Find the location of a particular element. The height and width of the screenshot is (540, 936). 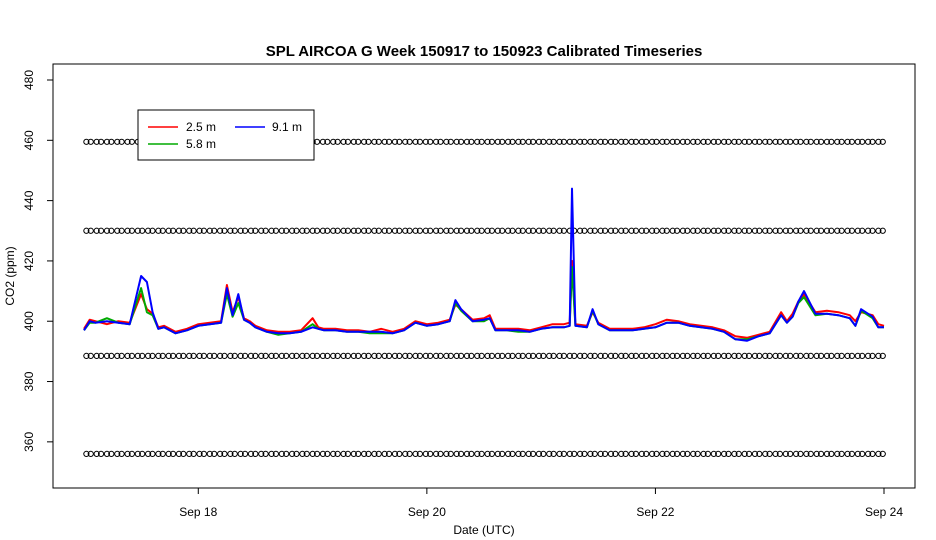

x-axis-label: Date (UTC) is located at coordinates (483, 530).